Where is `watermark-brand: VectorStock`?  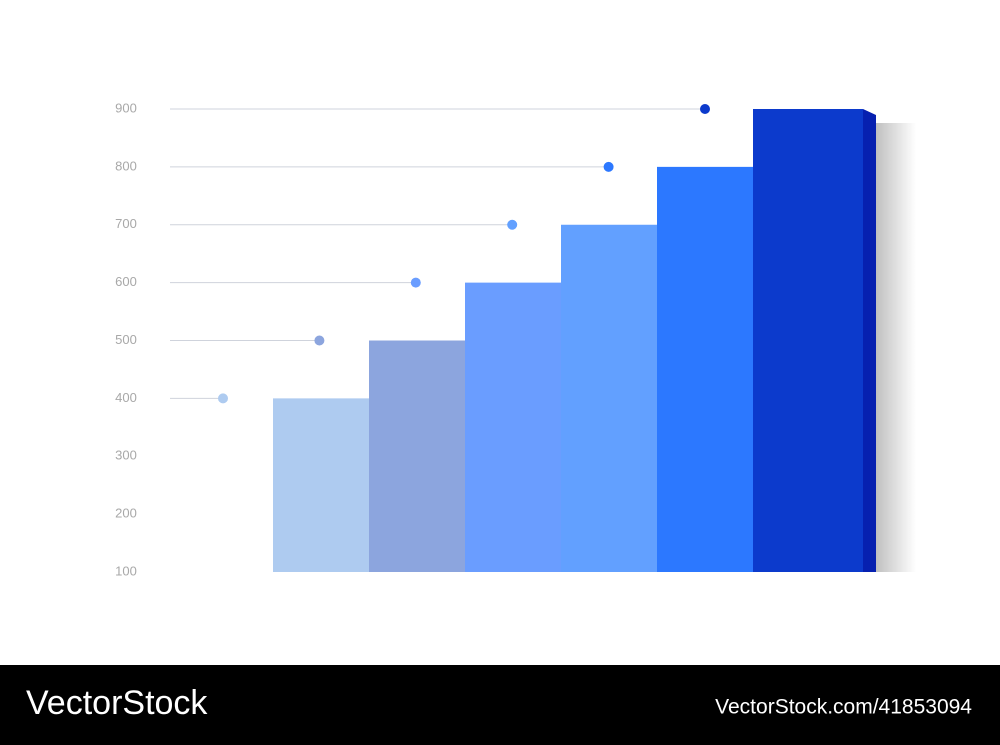
watermark-brand: VectorStock is located at coordinates (117, 703).